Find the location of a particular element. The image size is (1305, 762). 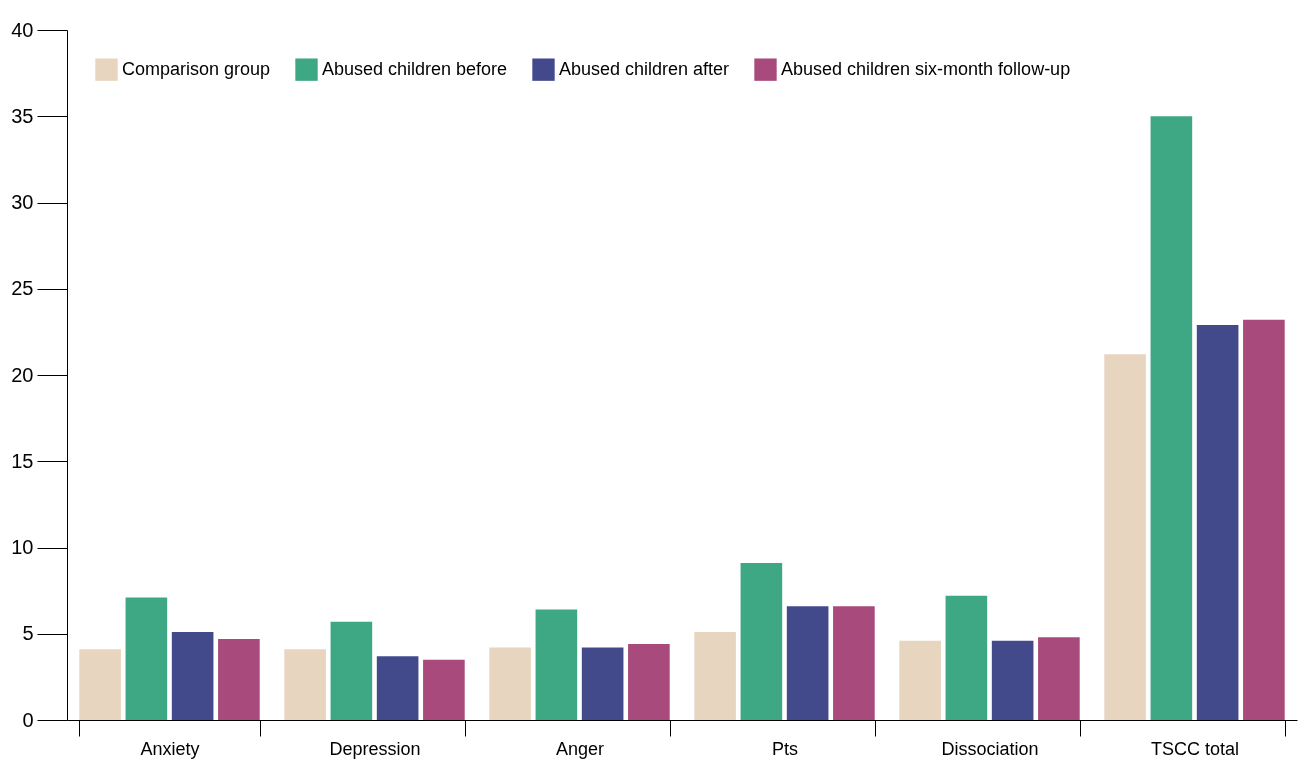

y-tick-label: 30 is located at coordinates (22, 202).